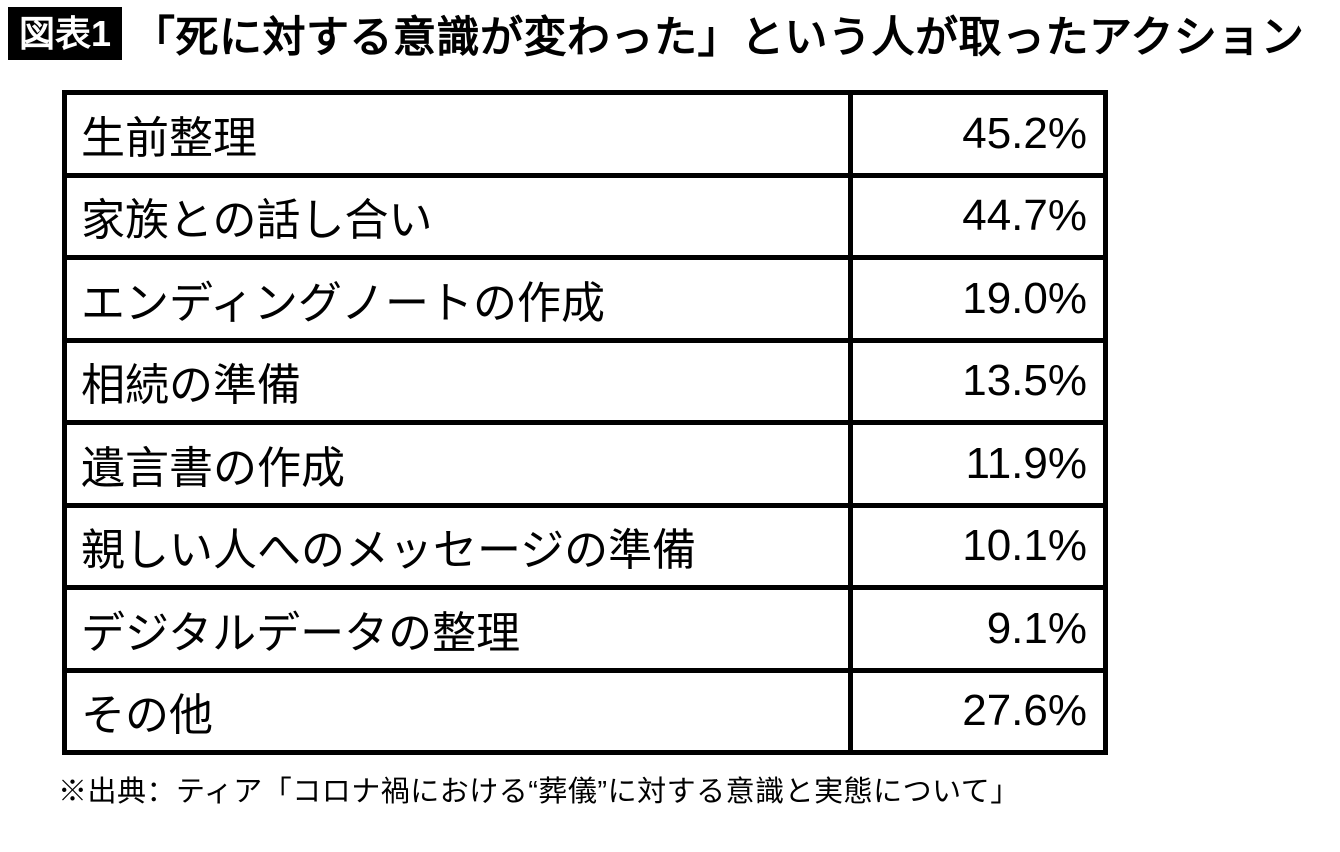  What do you see at coordinates (978, 134) in the screenshot?
I see `percentage-cell: 45.2%` at bounding box center [978, 134].